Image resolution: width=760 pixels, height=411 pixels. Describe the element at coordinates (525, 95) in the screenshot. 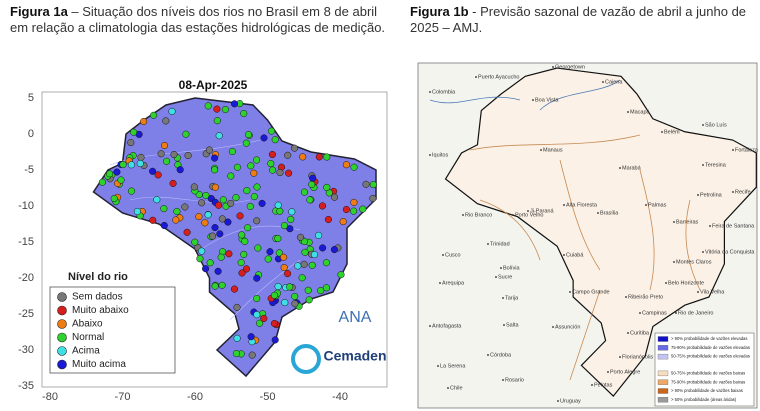

I see `river-lines-blue` at that location.